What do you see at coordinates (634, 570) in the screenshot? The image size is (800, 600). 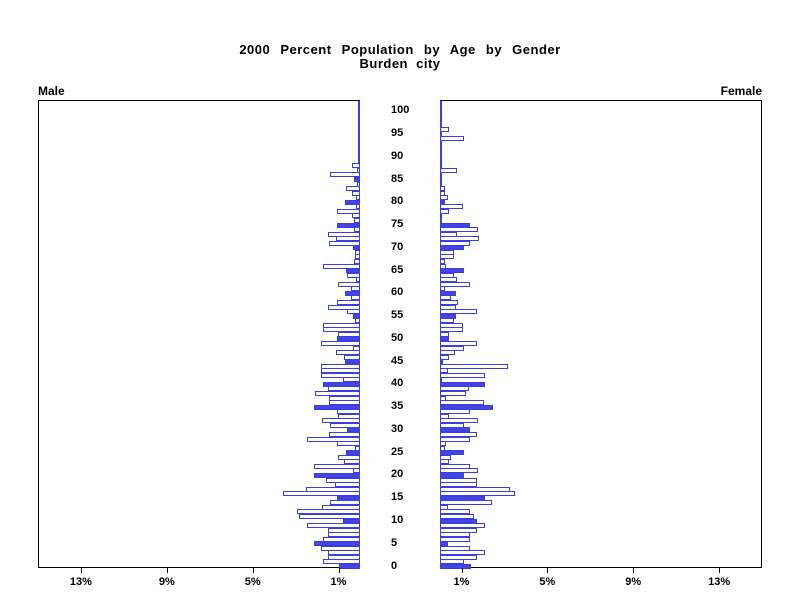 I see `female-9pct-tick` at bounding box center [634, 570].